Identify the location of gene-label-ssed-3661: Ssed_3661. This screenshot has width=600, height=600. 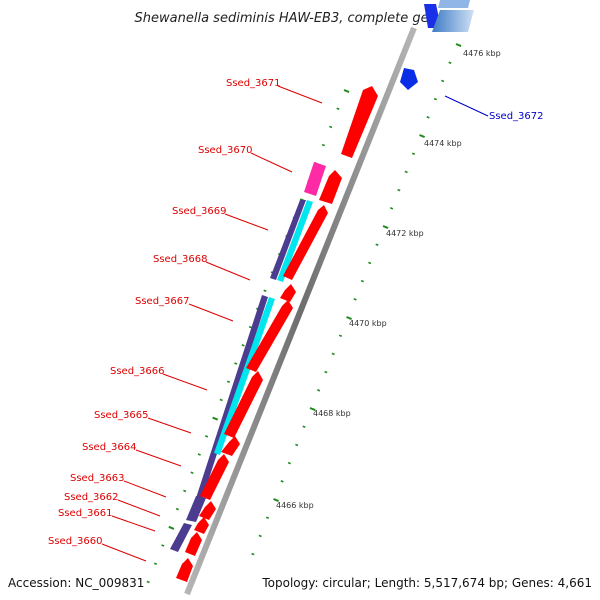
(85, 513).